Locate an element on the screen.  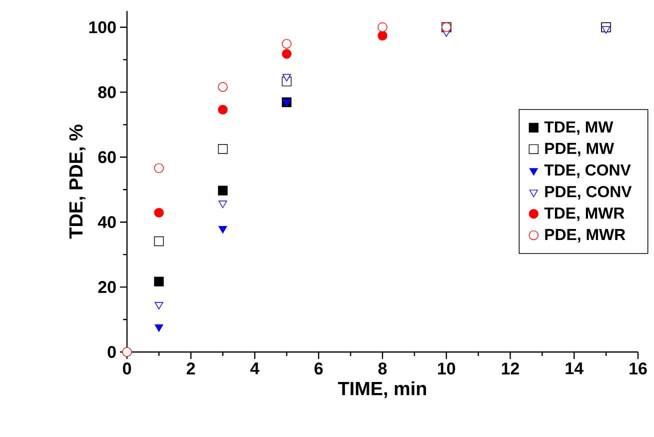
x-tick-label: 16 is located at coordinates (638, 368).